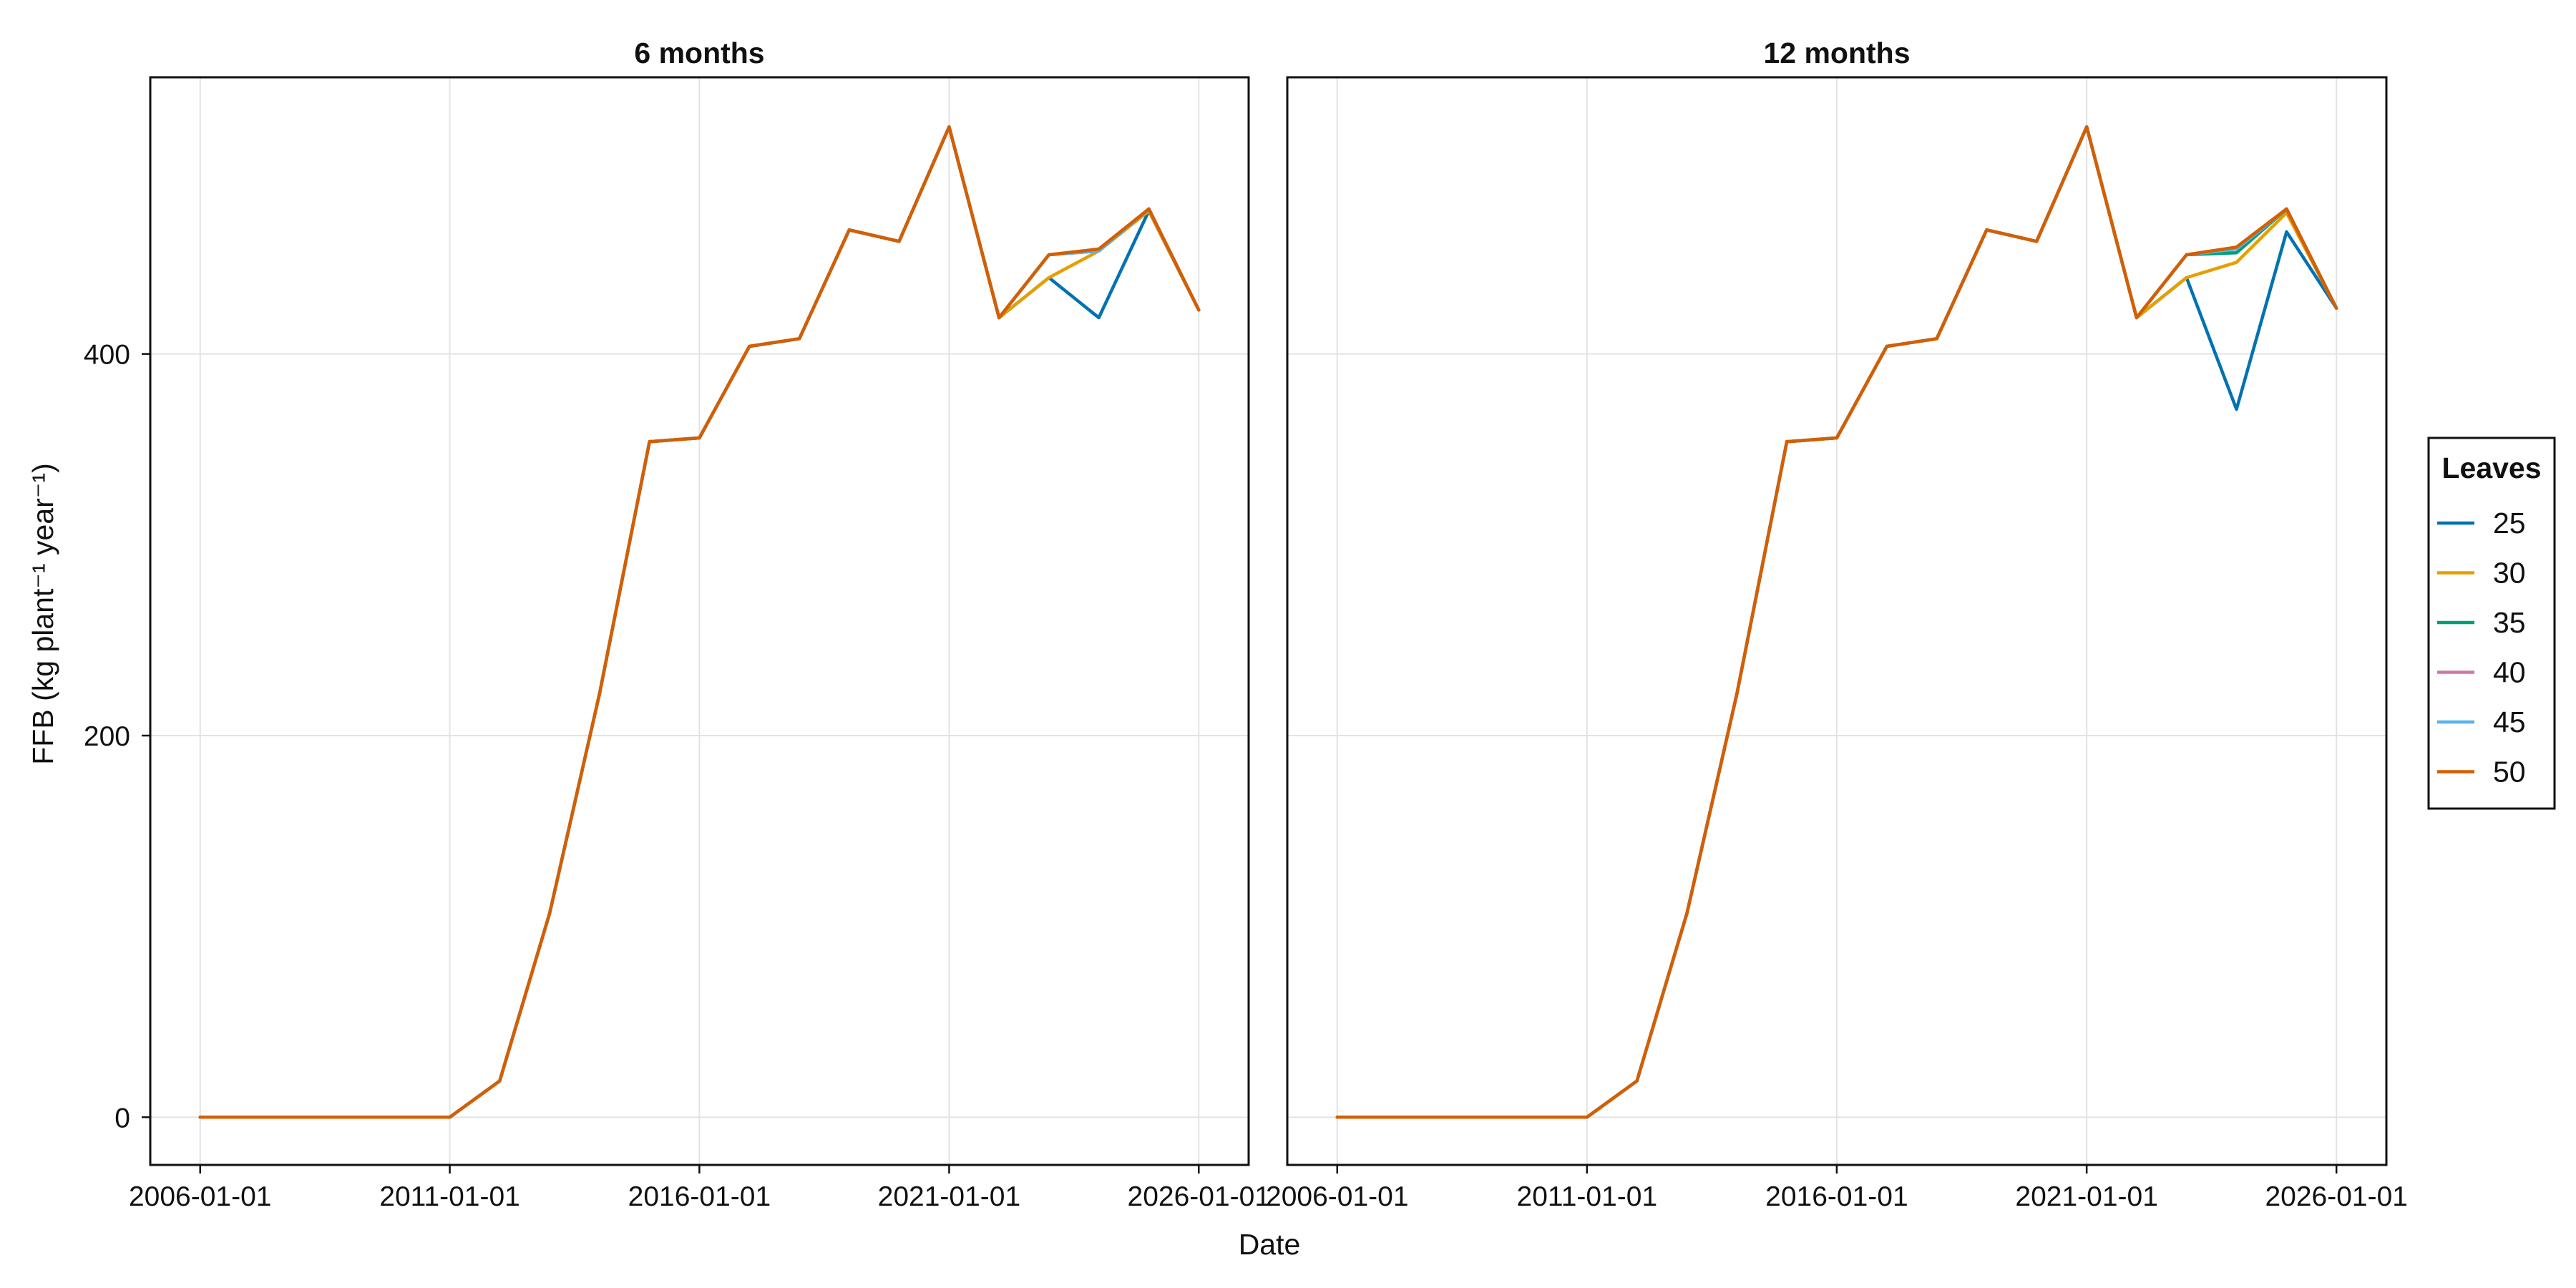  What do you see at coordinates (107, 736) in the screenshot?
I see `y-tick-label: 200` at bounding box center [107, 736].